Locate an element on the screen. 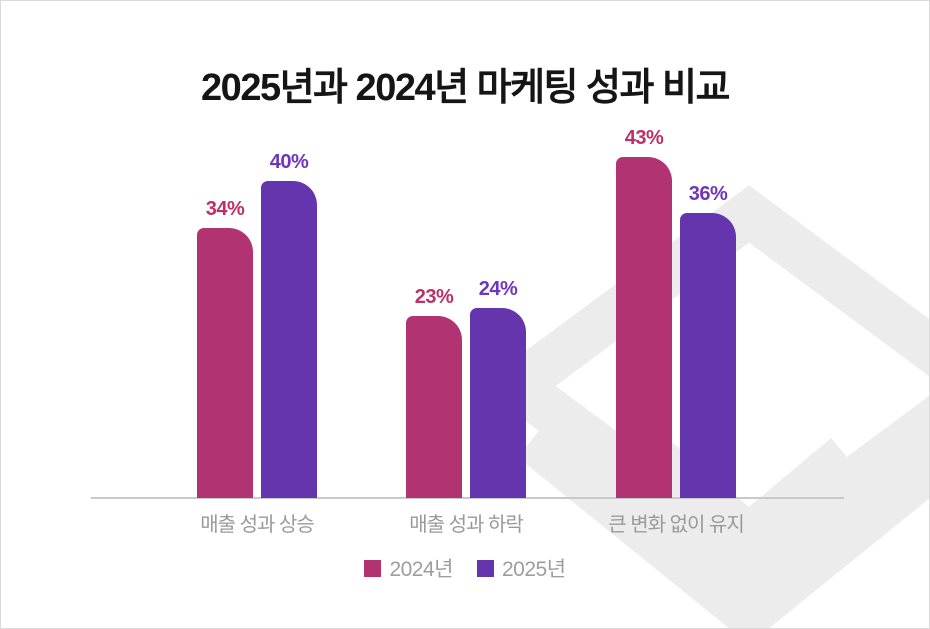 This screenshot has width=930, height=629. legend-item-2024: 2024년 is located at coordinates (408, 568).